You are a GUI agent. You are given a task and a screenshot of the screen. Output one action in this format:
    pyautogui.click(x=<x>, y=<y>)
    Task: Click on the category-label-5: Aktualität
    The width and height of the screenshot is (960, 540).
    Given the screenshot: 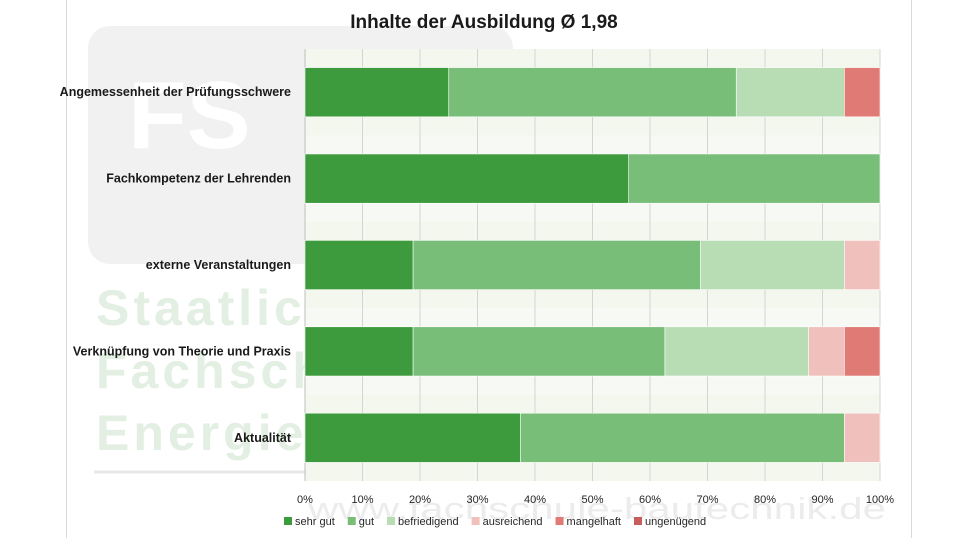 What is the action you would take?
    pyautogui.click(x=263, y=438)
    